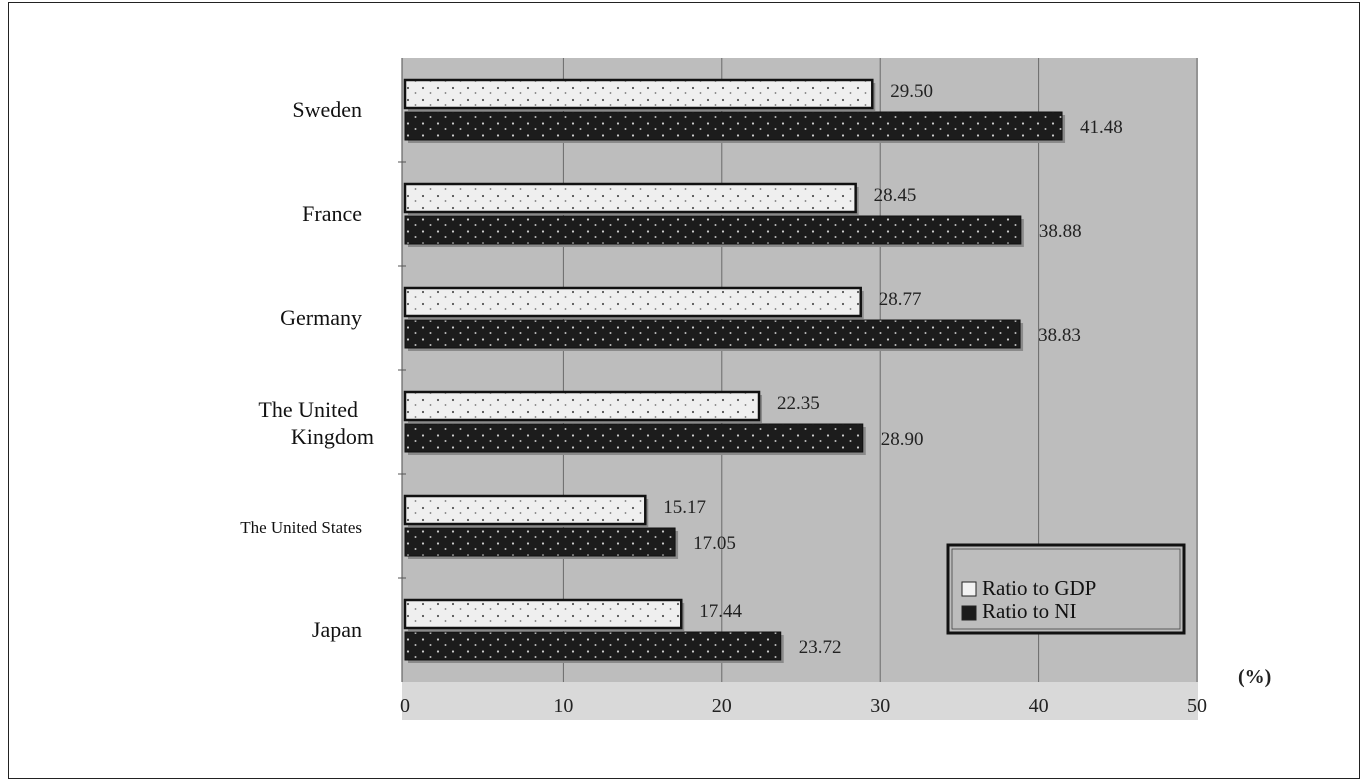  I want to click on value-label: 17.44, so click(720, 611).